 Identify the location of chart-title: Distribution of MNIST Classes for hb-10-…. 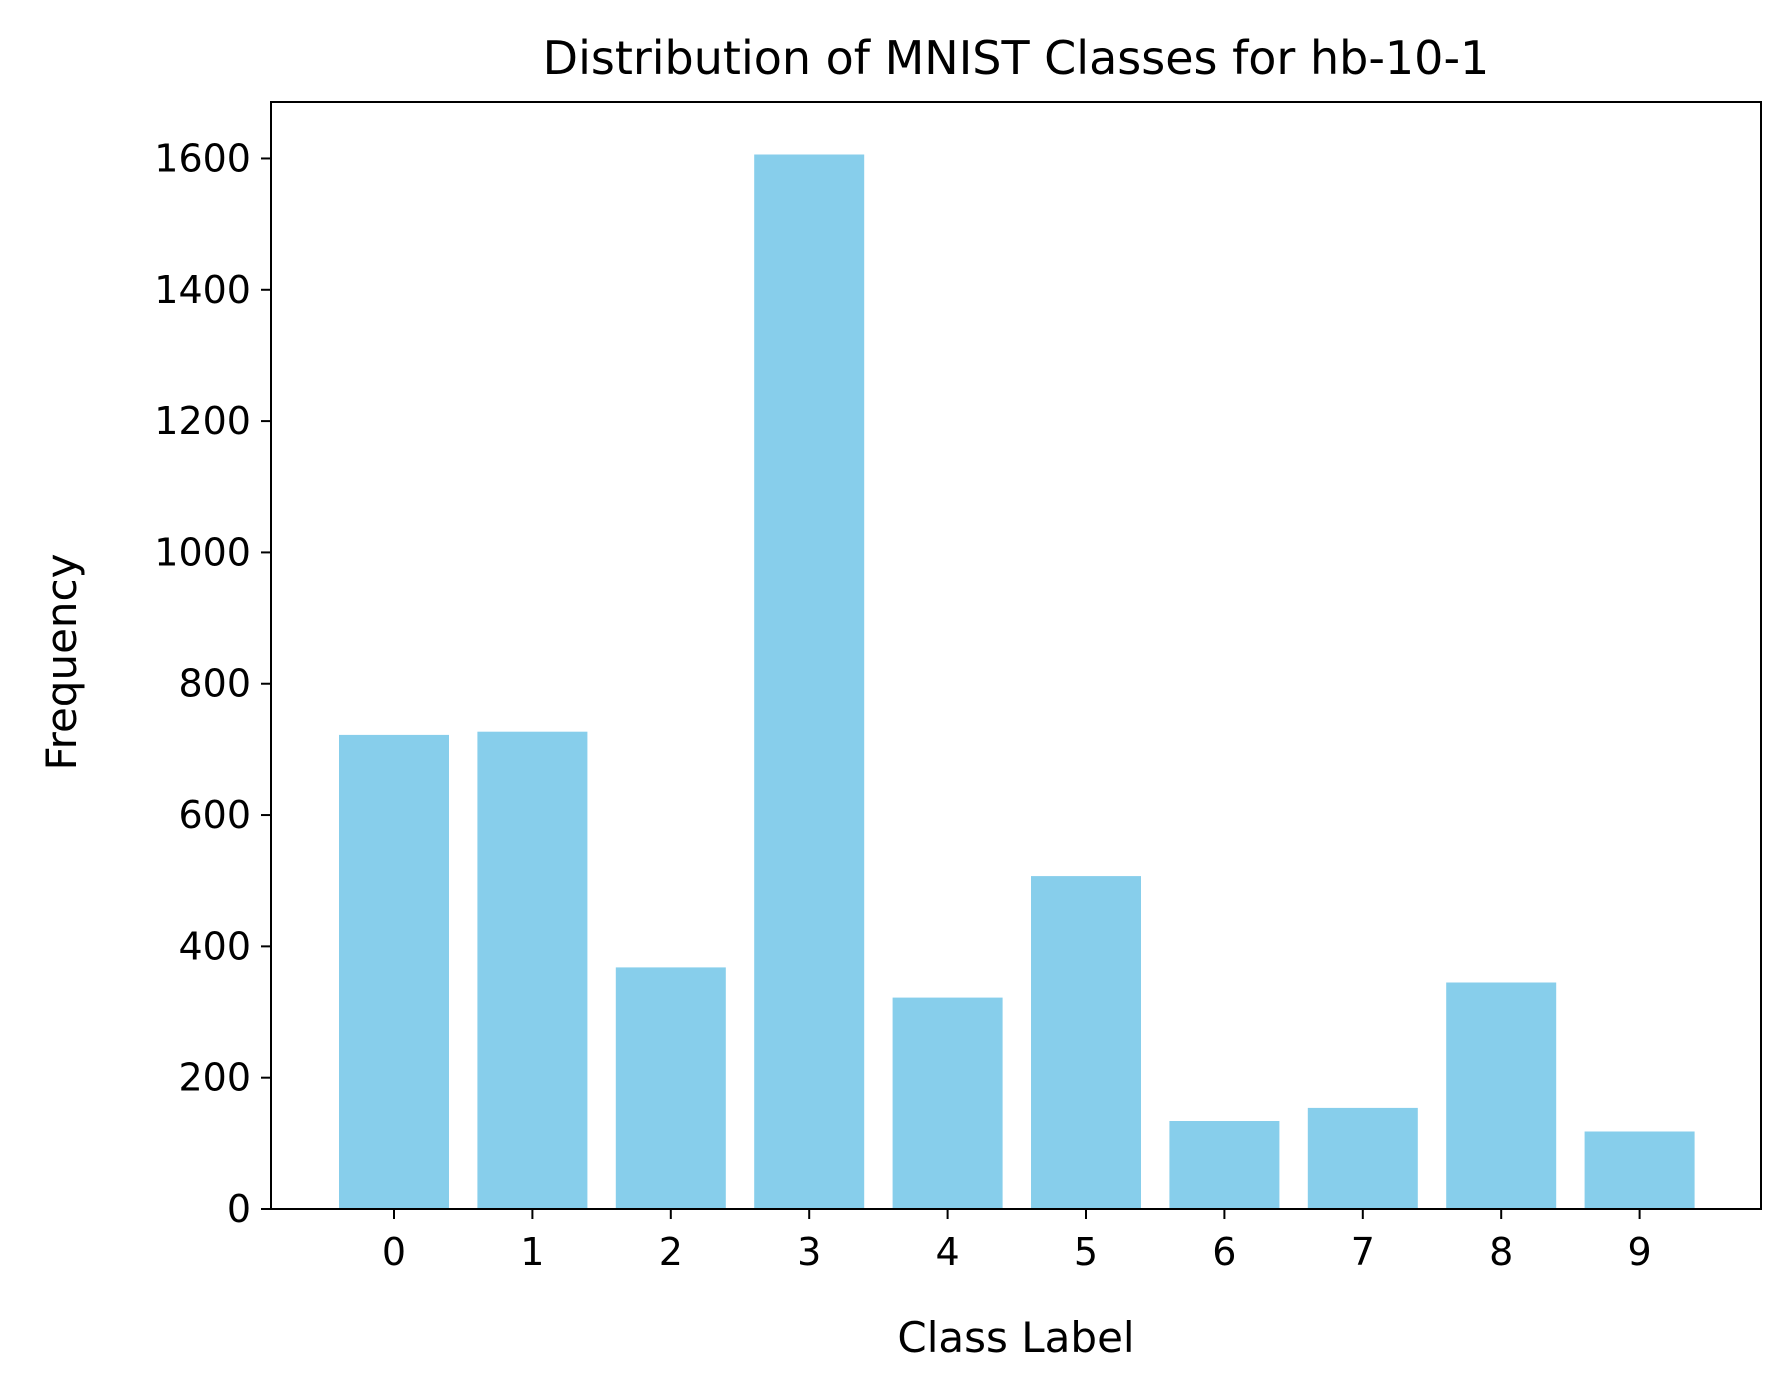
(1016, 58).